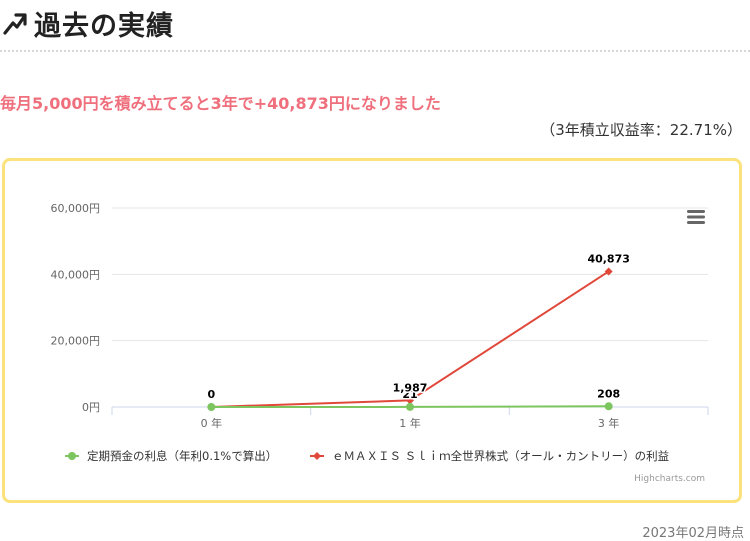 This screenshot has height=541, width=750. What do you see at coordinates (220, 103) in the screenshot?
I see `performance-headline: 毎月5,000円を積み立てると3年で+40,873円になりました` at bounding box center [220, 103].